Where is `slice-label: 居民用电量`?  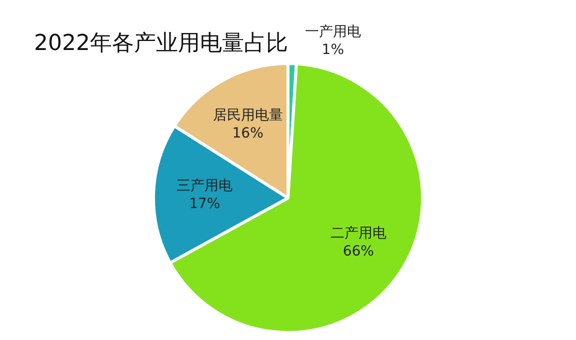 slice-label: 居民用电量 is located at coordinates (247, 116).